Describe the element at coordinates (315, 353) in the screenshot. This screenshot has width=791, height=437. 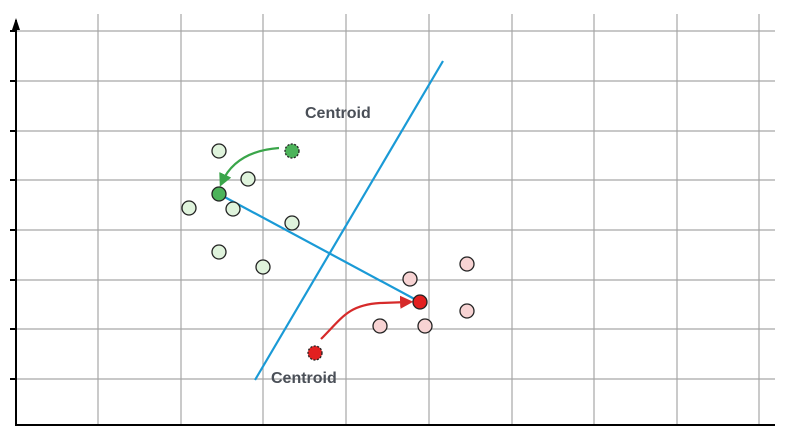
I see `red-old-centroid` at that location.